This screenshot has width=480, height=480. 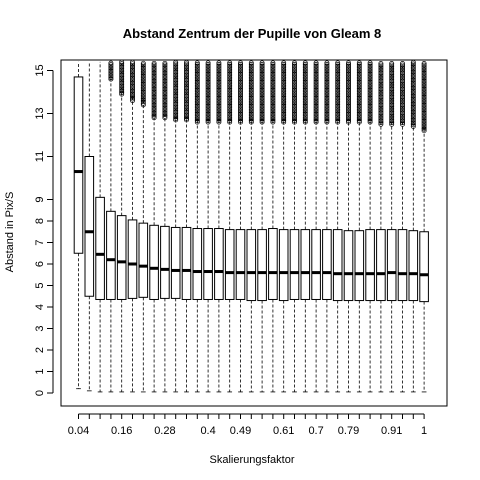 What do you see at coordinates (262, 226) in the screenshot?
I see `box-0.55` at bounding box center [262, 226].